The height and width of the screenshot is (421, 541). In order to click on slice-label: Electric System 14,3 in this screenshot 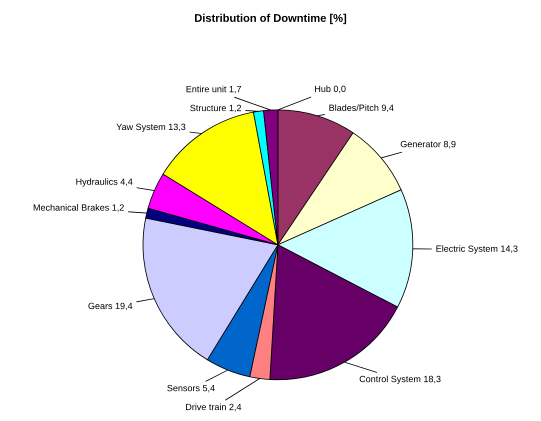, I will do `click(477, 249)`.